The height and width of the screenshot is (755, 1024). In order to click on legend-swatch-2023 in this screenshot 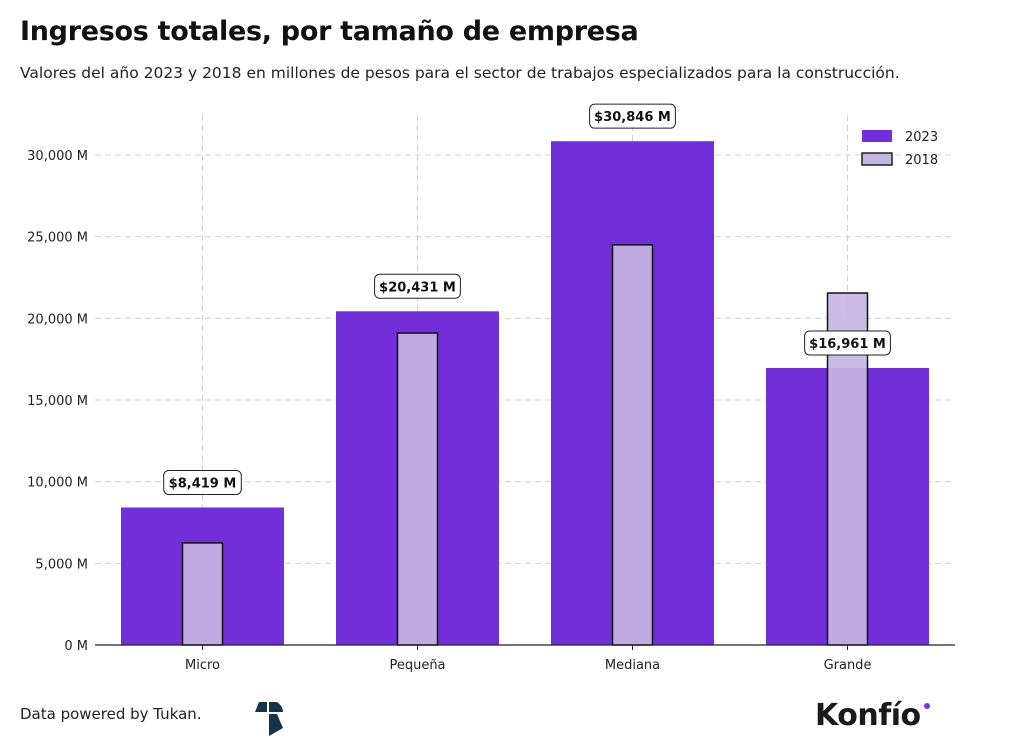, I will do `click(877, 136)`.